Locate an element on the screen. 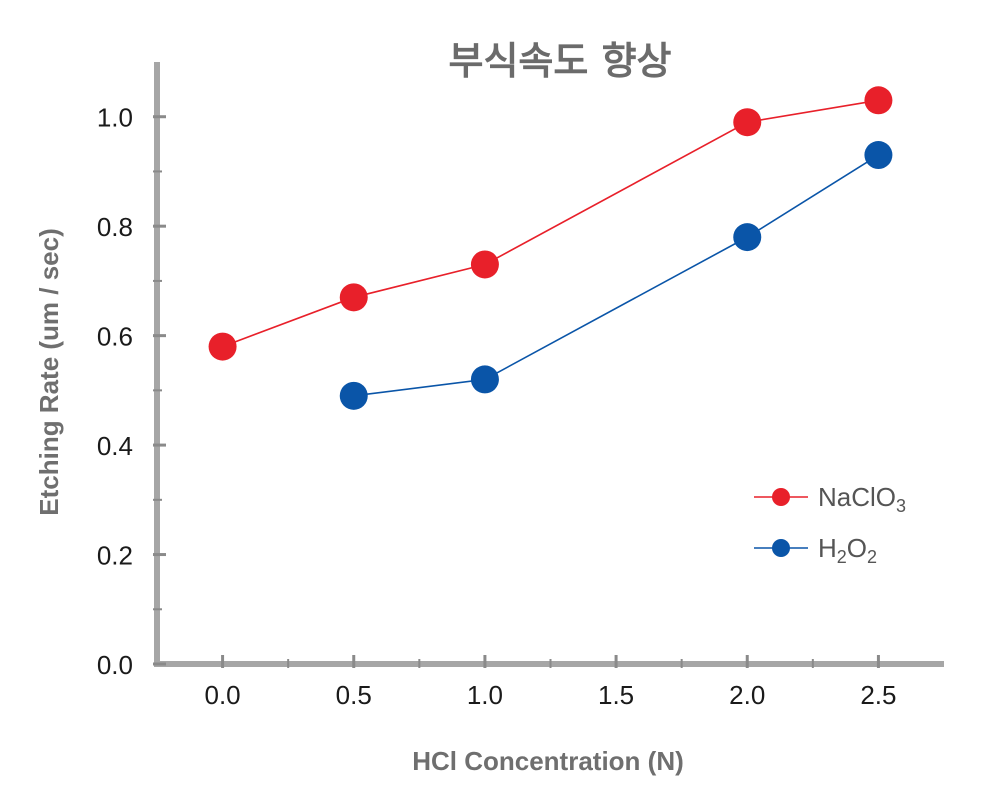  y-axis-title: Etching Rate (um / sec) is located at coordinates (49, 372).